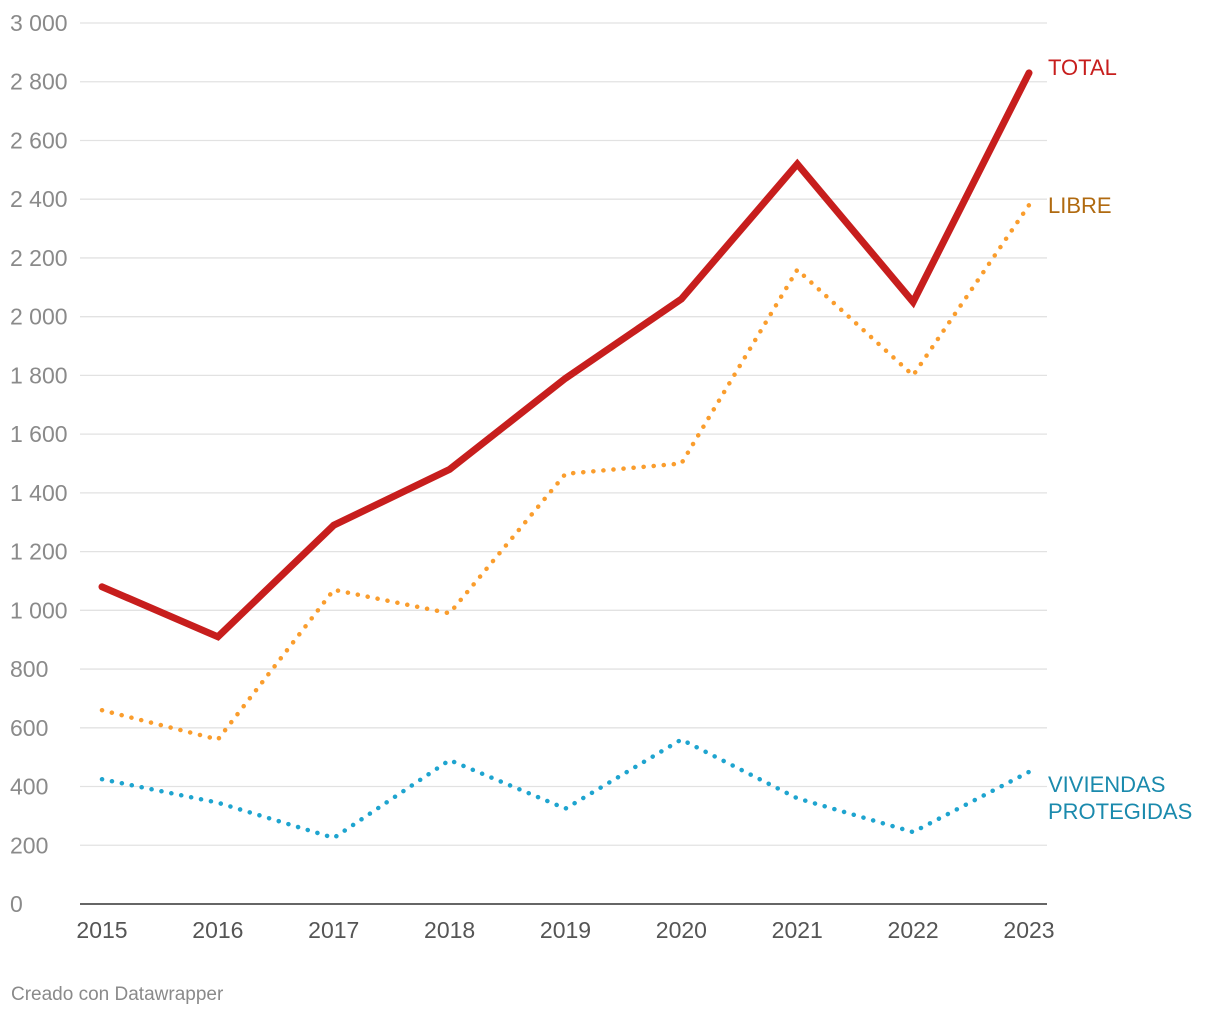  What do you see at coordinates (39, 258) in the screenshot?
I see `y-tick-label: 2 200` at bounding box center [39, 258].